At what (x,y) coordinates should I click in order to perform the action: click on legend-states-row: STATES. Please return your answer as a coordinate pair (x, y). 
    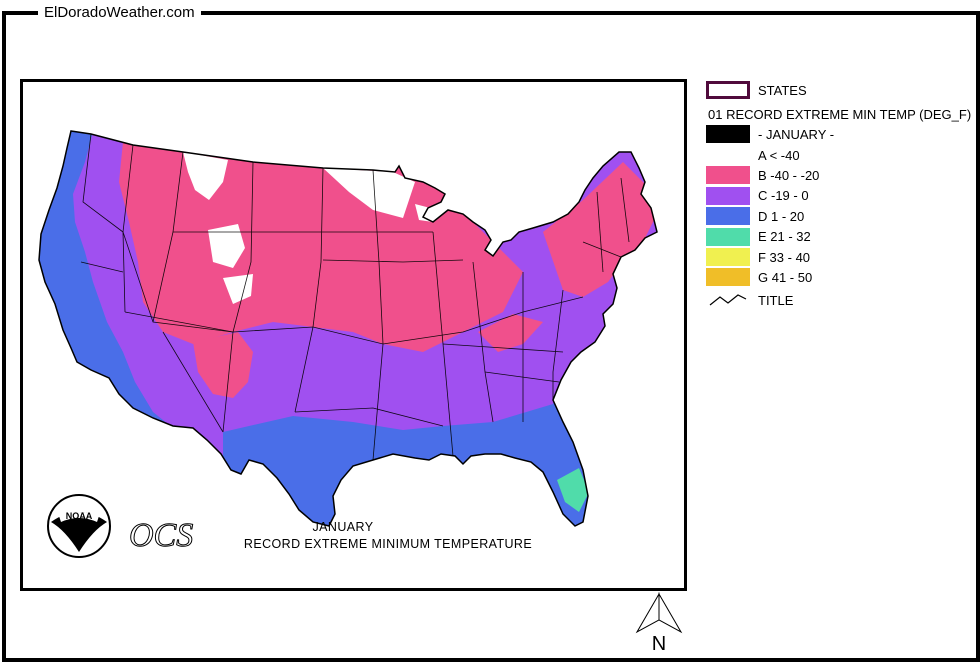
    Looking at the image, I should click on (756, 90).